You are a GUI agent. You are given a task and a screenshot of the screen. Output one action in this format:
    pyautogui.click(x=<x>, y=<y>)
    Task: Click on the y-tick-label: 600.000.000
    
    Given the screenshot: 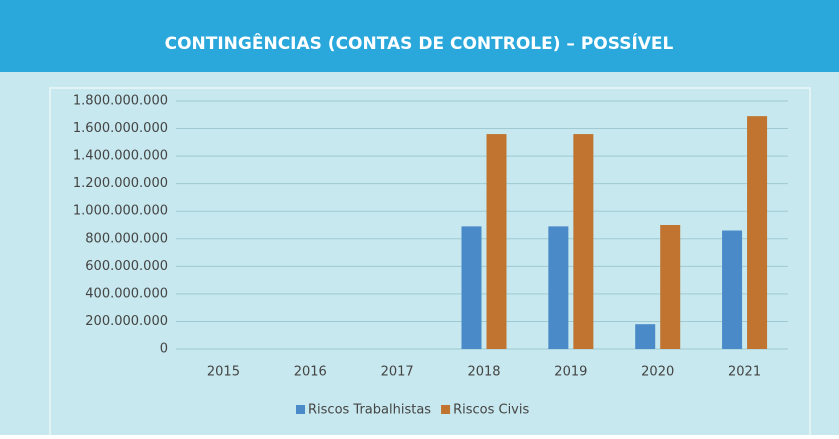 What is the action you would take?
    pyautogui.click(x=126, y=266)
    